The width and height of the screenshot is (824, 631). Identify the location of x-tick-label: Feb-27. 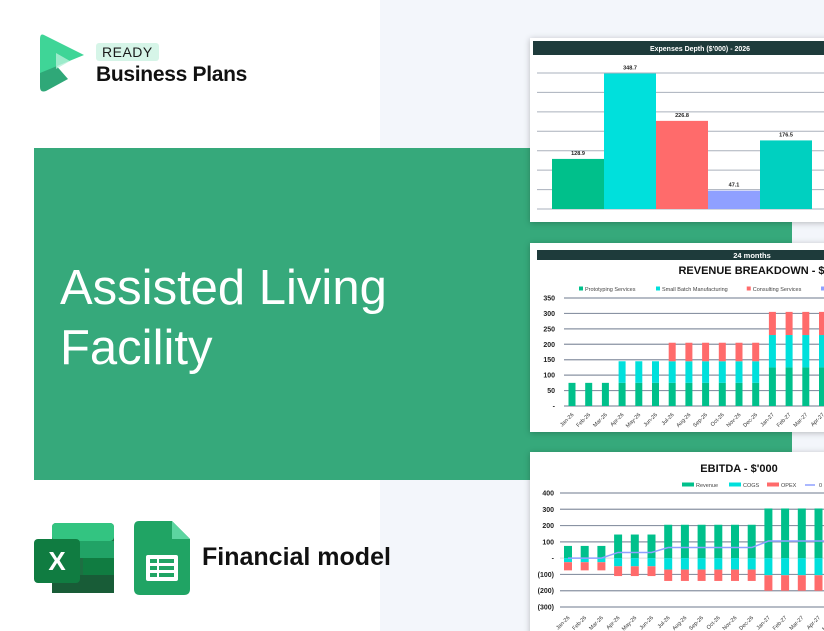
(784, 420).